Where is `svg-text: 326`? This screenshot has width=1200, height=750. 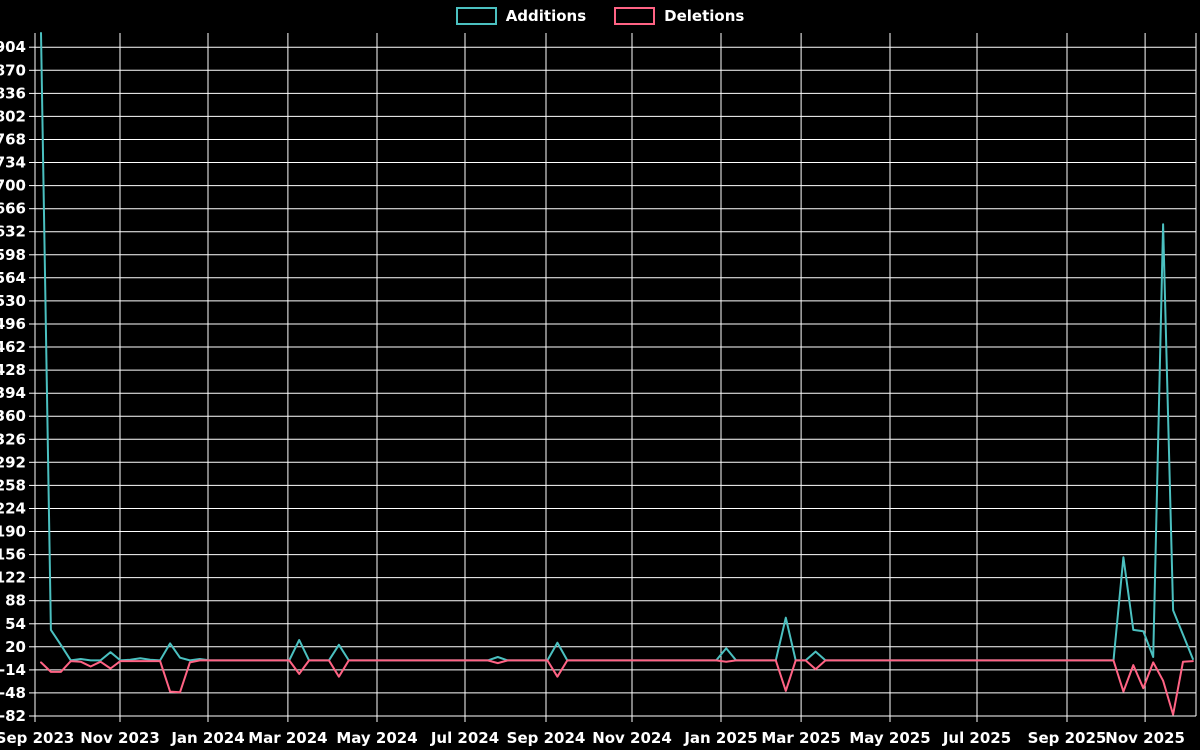 svg-text: 326 is located at coordinates (13, 439).